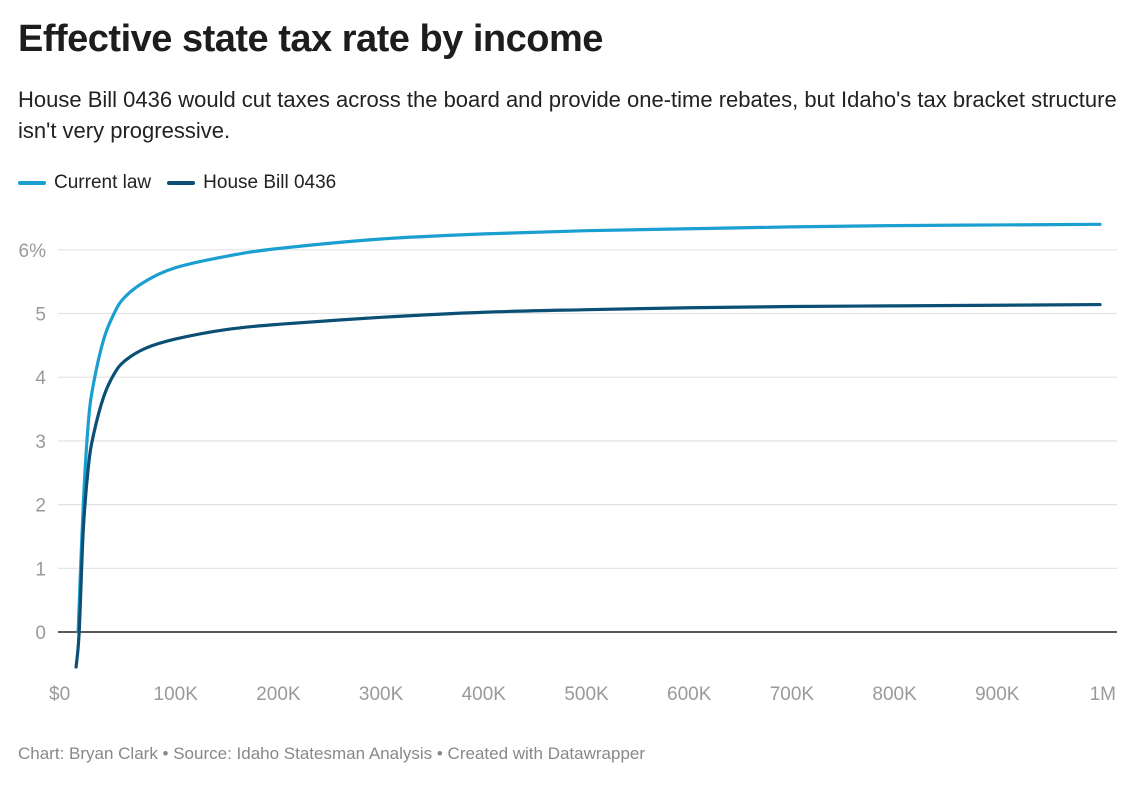 The height and width of the screenshot is (785, 1140). I want to click on y-tick-label: 1, so click(40, 569).